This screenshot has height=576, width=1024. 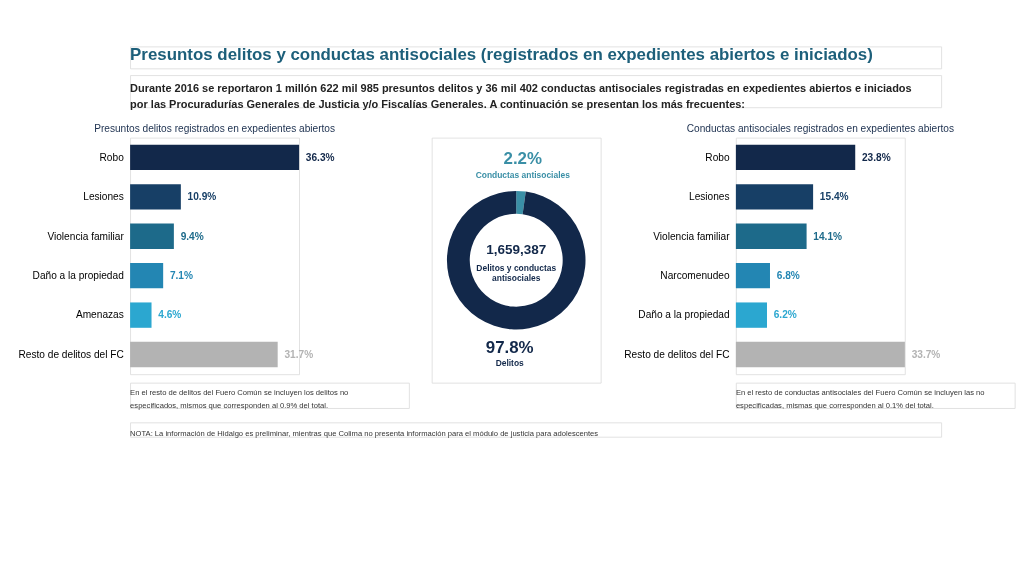 I want to click on text: Delitos y conductas antisociales, so click(x=516, y=273).